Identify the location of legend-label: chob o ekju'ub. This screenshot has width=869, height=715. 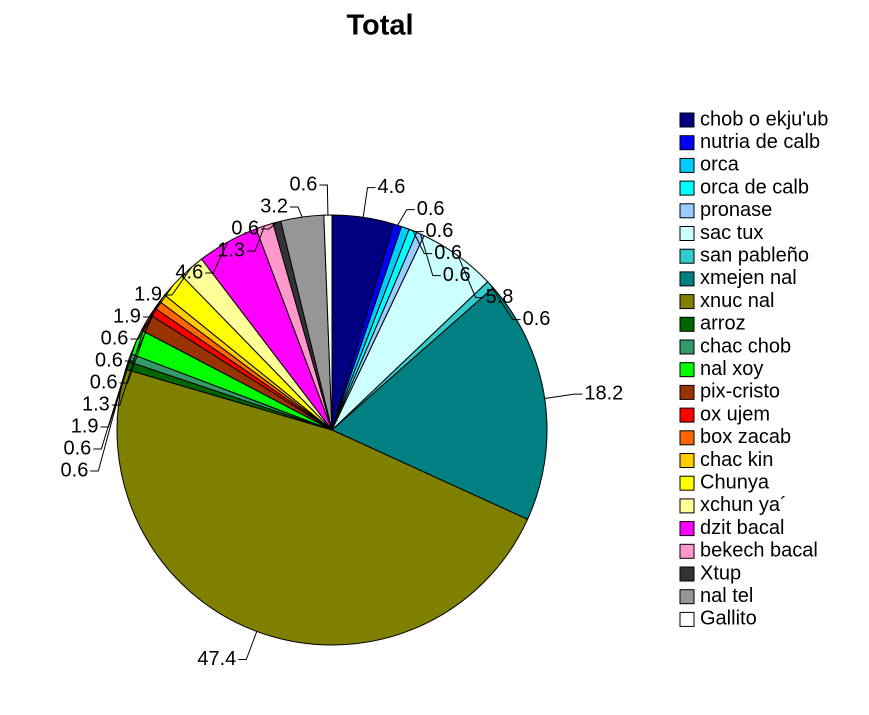
(764, 119).